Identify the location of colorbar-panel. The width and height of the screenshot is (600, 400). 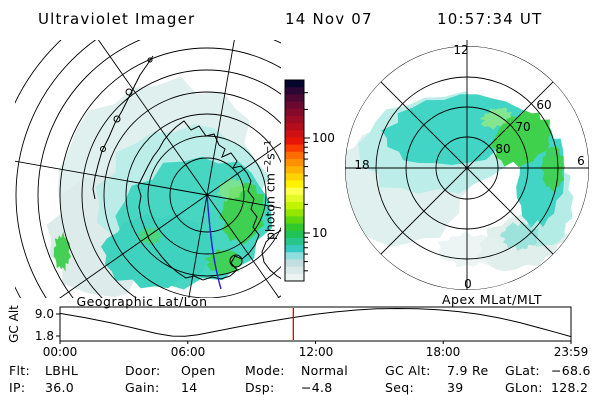
(297, 180).